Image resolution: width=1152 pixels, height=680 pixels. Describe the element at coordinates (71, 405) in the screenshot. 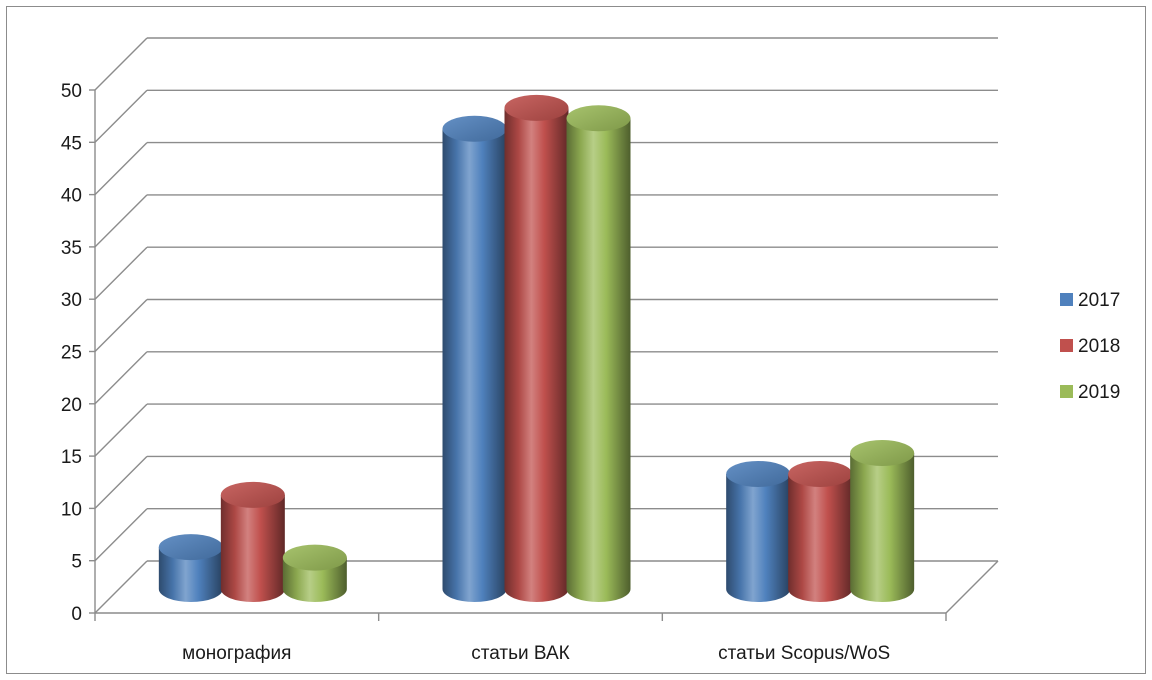

I see `y-tick-label: 20` at that location.